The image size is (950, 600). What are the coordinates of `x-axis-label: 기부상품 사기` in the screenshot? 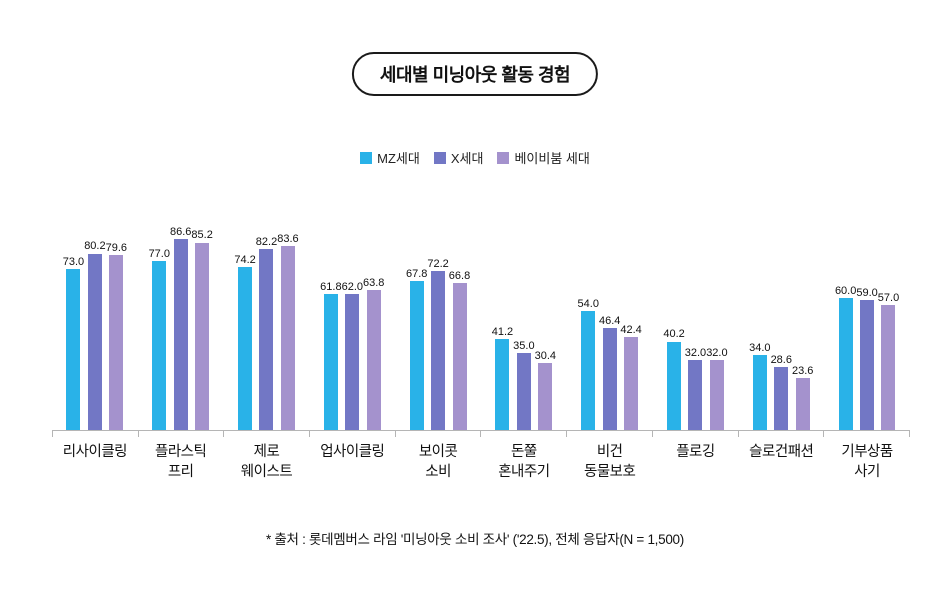 It's located at (867, 462).